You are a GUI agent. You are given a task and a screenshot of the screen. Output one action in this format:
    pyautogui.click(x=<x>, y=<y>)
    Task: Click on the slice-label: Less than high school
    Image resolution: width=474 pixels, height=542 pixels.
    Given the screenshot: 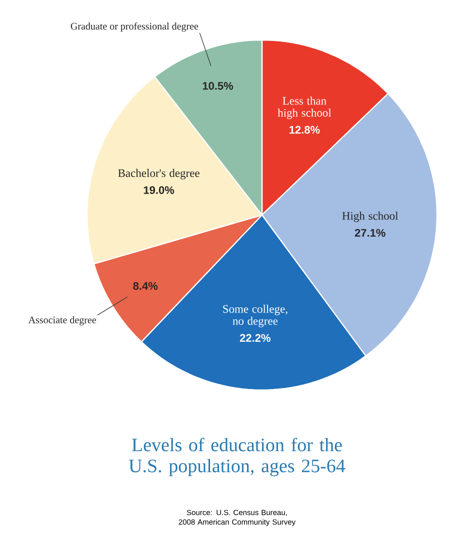 What is the action you would take?
    pyautogui.click(x=305, y=108)
    